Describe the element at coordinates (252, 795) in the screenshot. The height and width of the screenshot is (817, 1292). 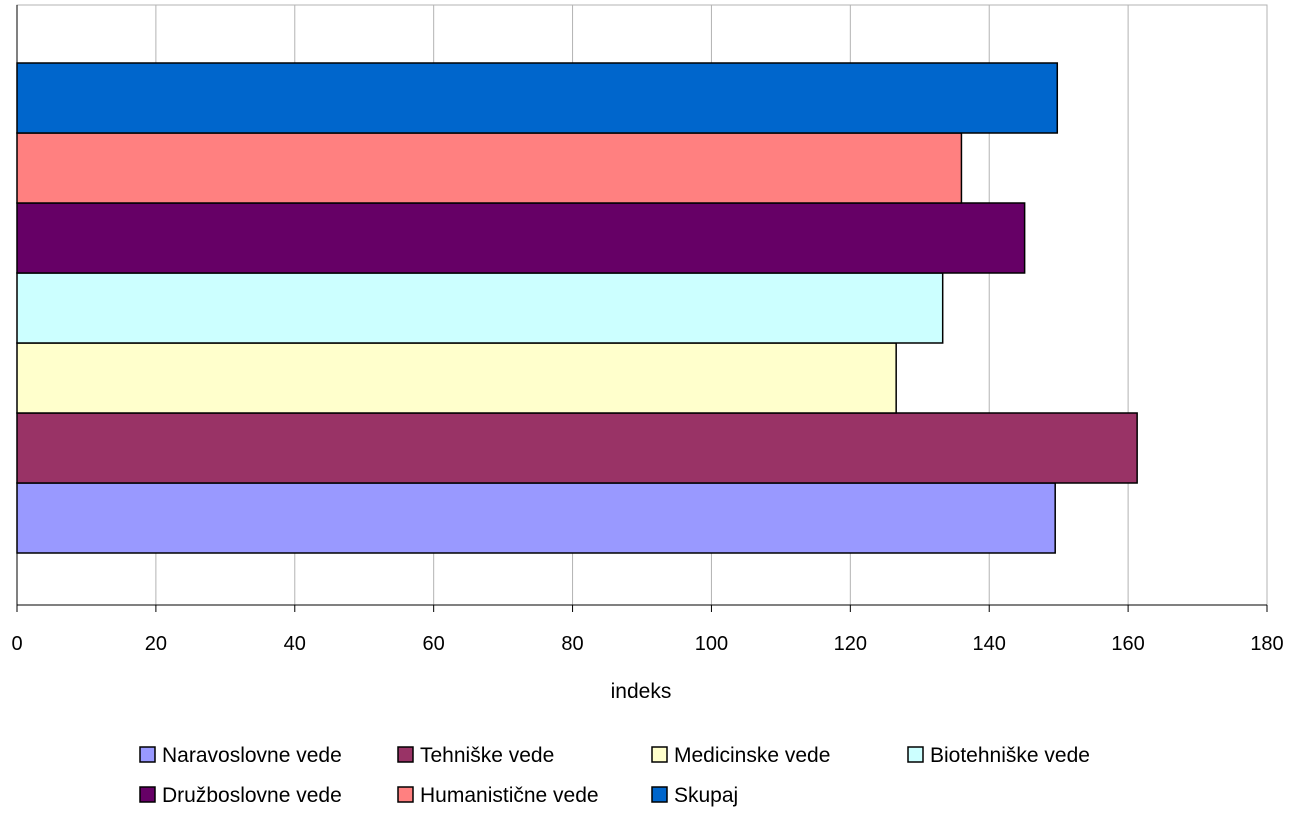
I see `legend-label: Družboslovne vede` at that location.